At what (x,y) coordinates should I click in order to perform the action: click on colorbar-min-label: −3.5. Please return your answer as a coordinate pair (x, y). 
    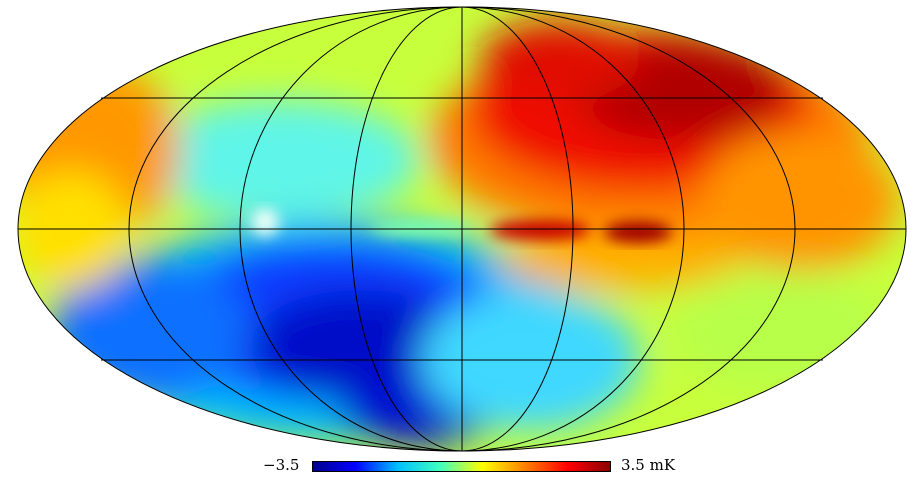
    Looking at the image, I should click on (281, 465).